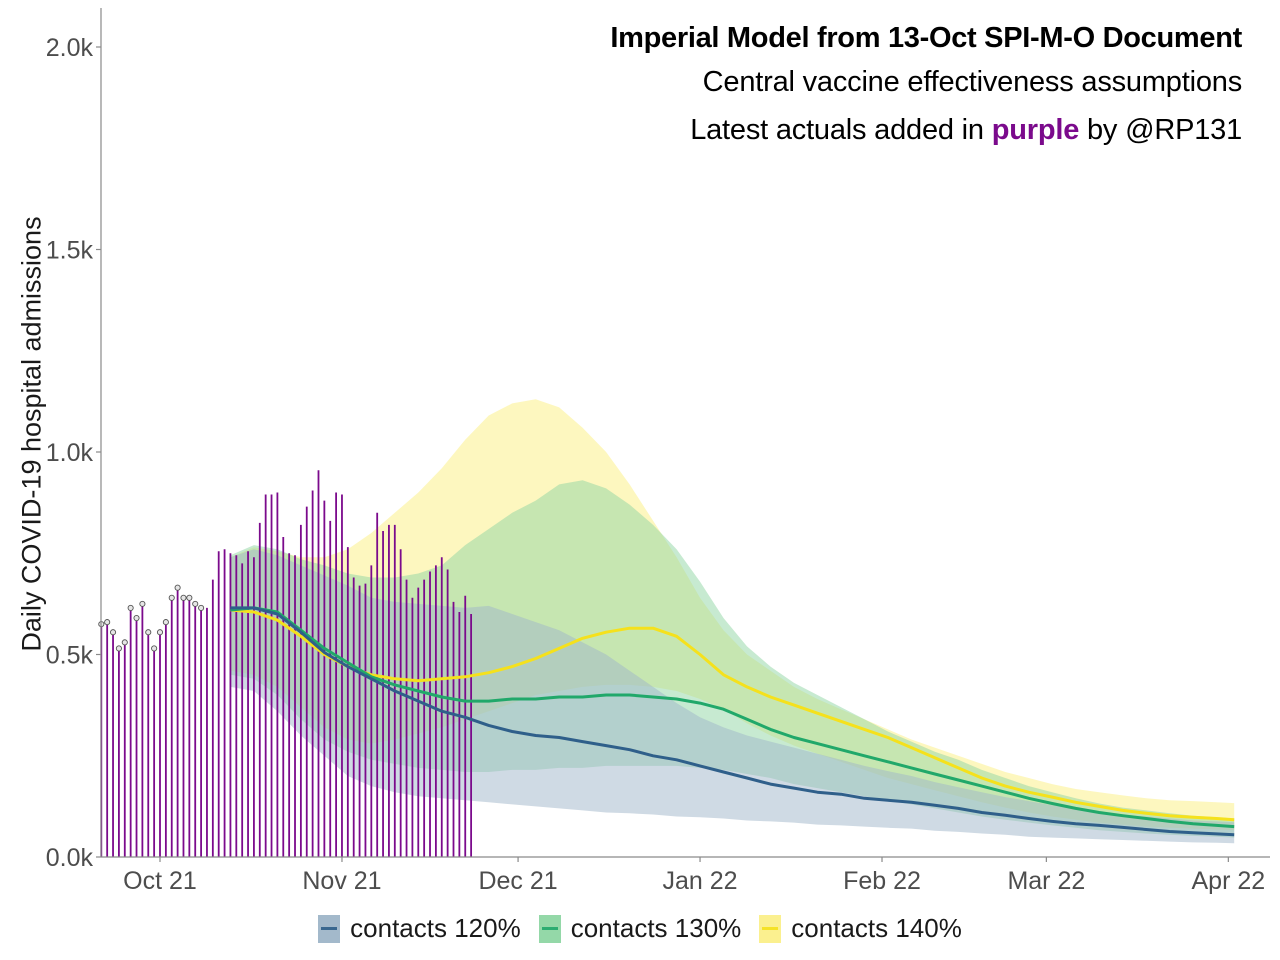 This screenshot has height=960, width=1280. I want to click on subtitle-suffix: by @RP131, so click(1160, 130).